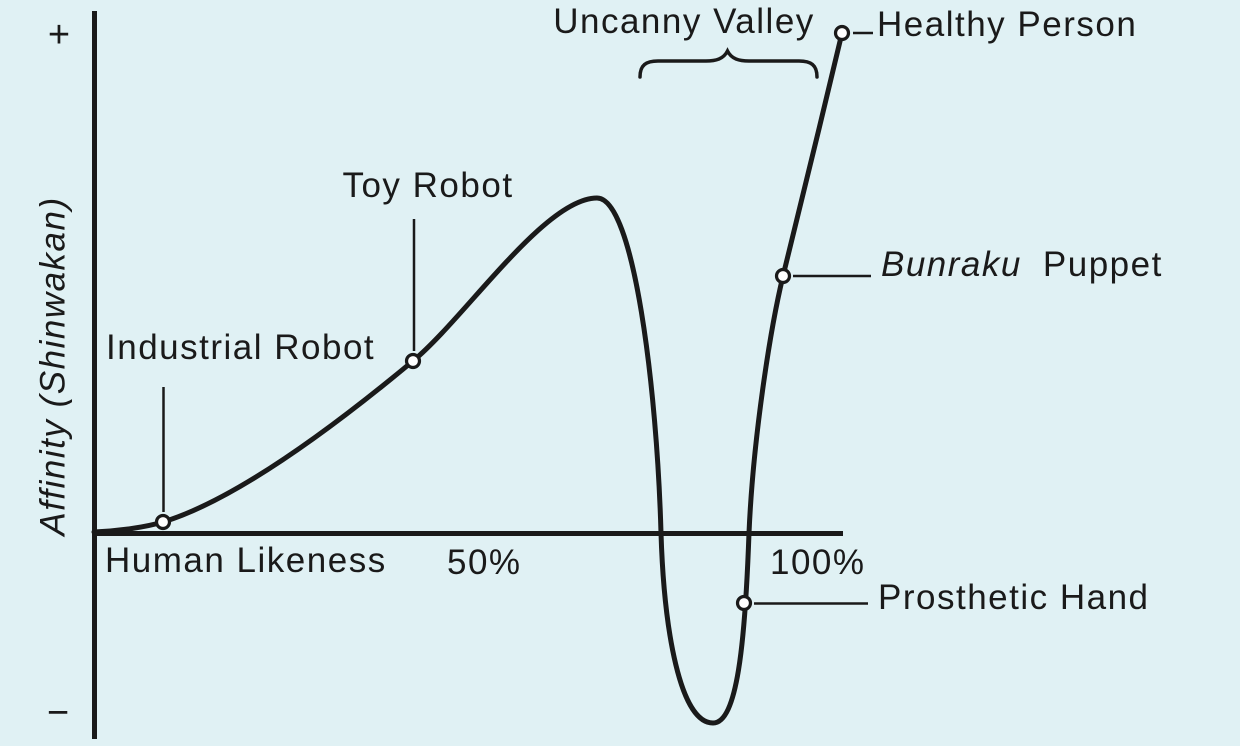 The width and height of the screenshot is (1240, 746). What do you see at coordinates (59, 35) in the screenshot?
I see `y-axis-plus-symbol: +` at bounding box center [59, 35].